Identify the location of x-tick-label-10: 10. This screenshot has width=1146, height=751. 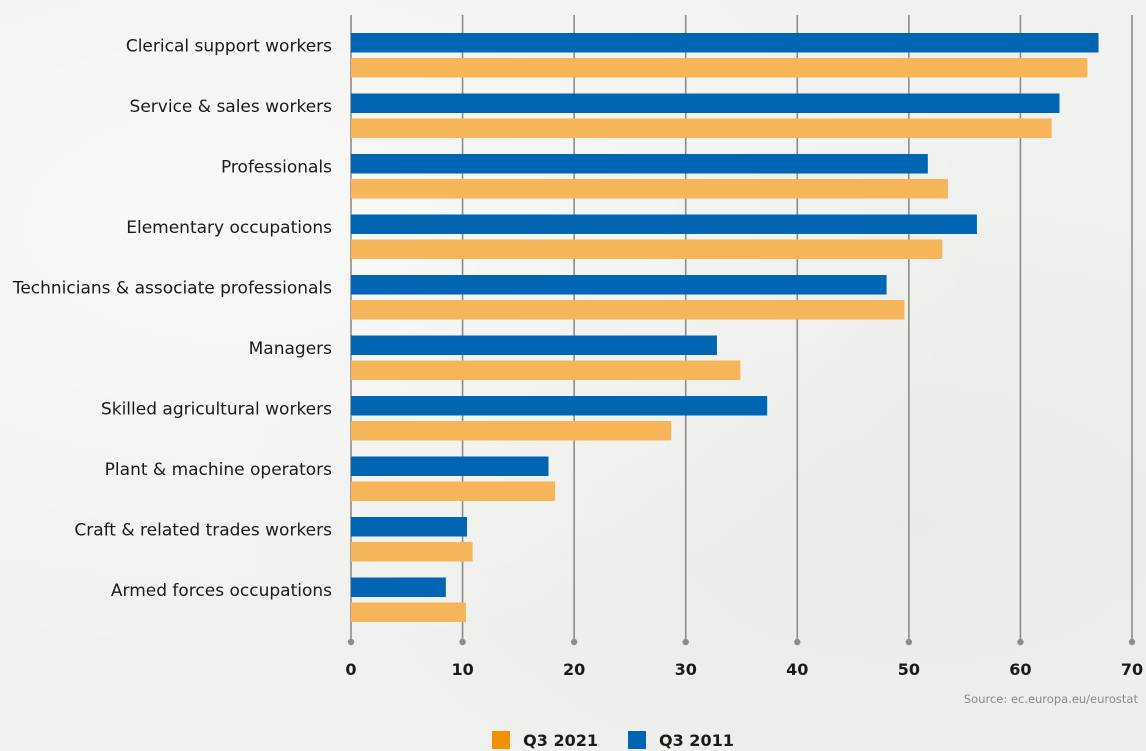
(462, 669).